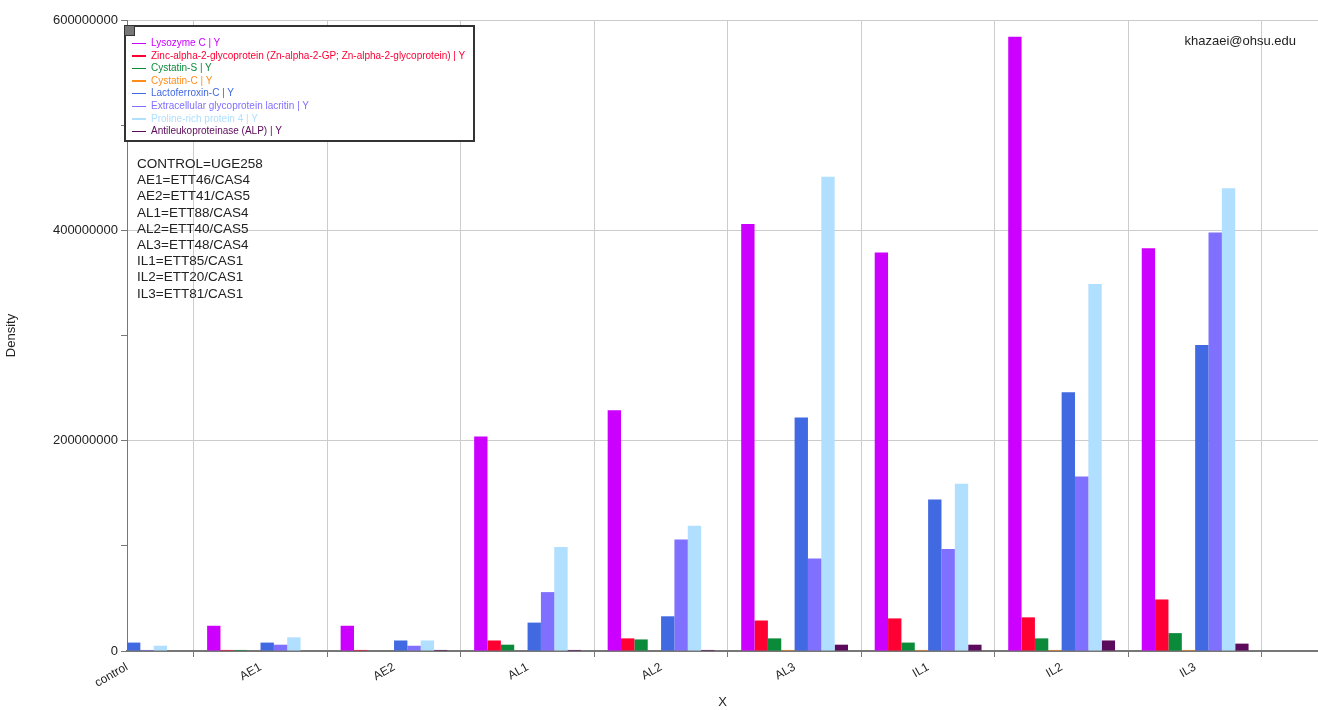  What do you see at coordinates (193, 93) in the screenshot?
I see `legend-label: Lactoferroxin-C | Y` at bounding box center [193, 93].